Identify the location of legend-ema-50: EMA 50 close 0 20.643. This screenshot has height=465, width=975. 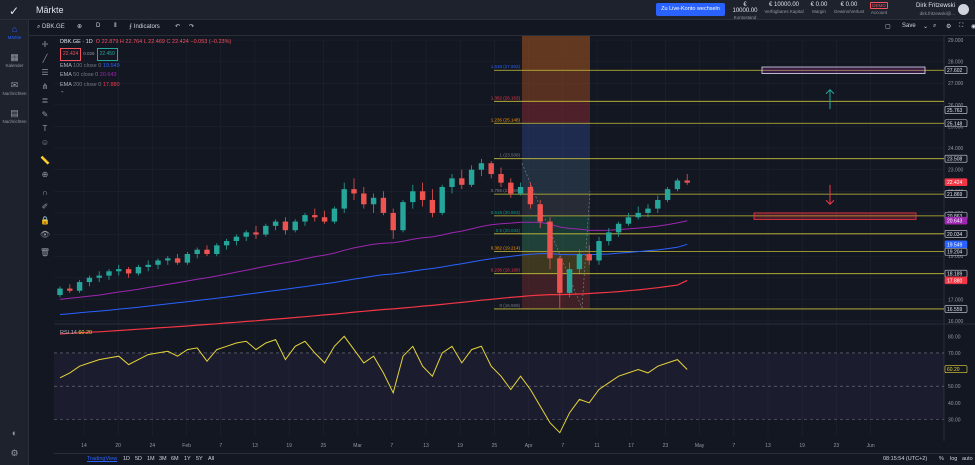
(145, 76).